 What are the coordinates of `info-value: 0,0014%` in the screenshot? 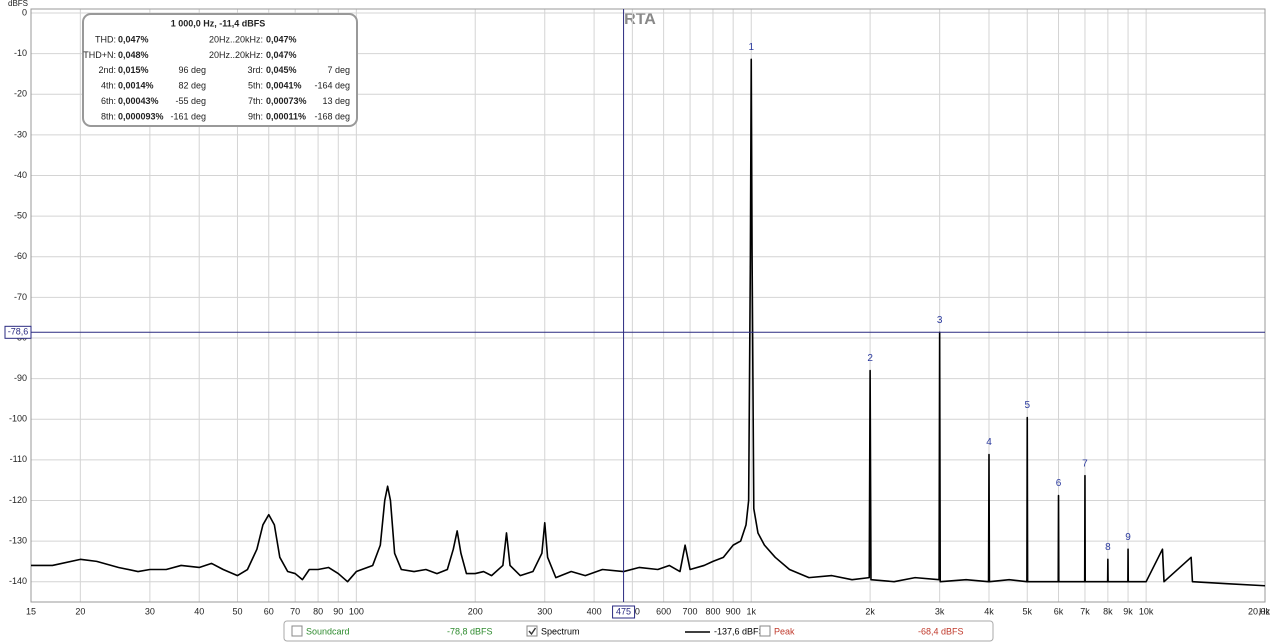 It's located at (136, 86).